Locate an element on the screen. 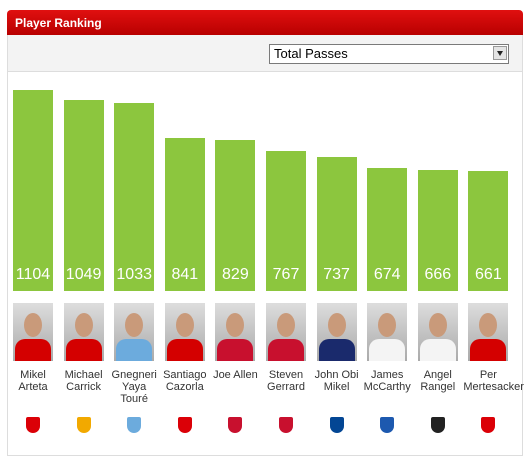 The width and height of the screenshot is (528, 459). value-label: 1104 is located at coordinates (33, 274).